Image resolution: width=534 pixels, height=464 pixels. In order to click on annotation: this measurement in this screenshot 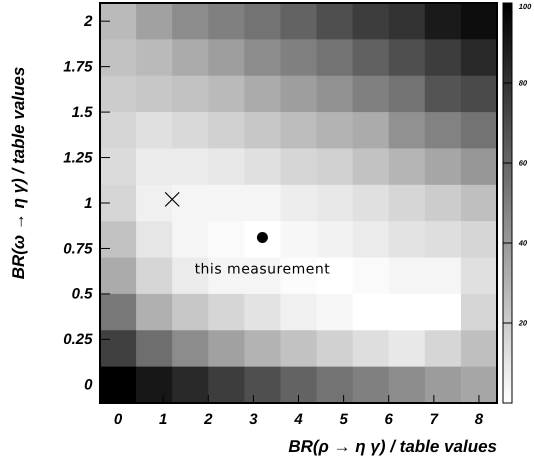, I will do `click(262, 269)`.